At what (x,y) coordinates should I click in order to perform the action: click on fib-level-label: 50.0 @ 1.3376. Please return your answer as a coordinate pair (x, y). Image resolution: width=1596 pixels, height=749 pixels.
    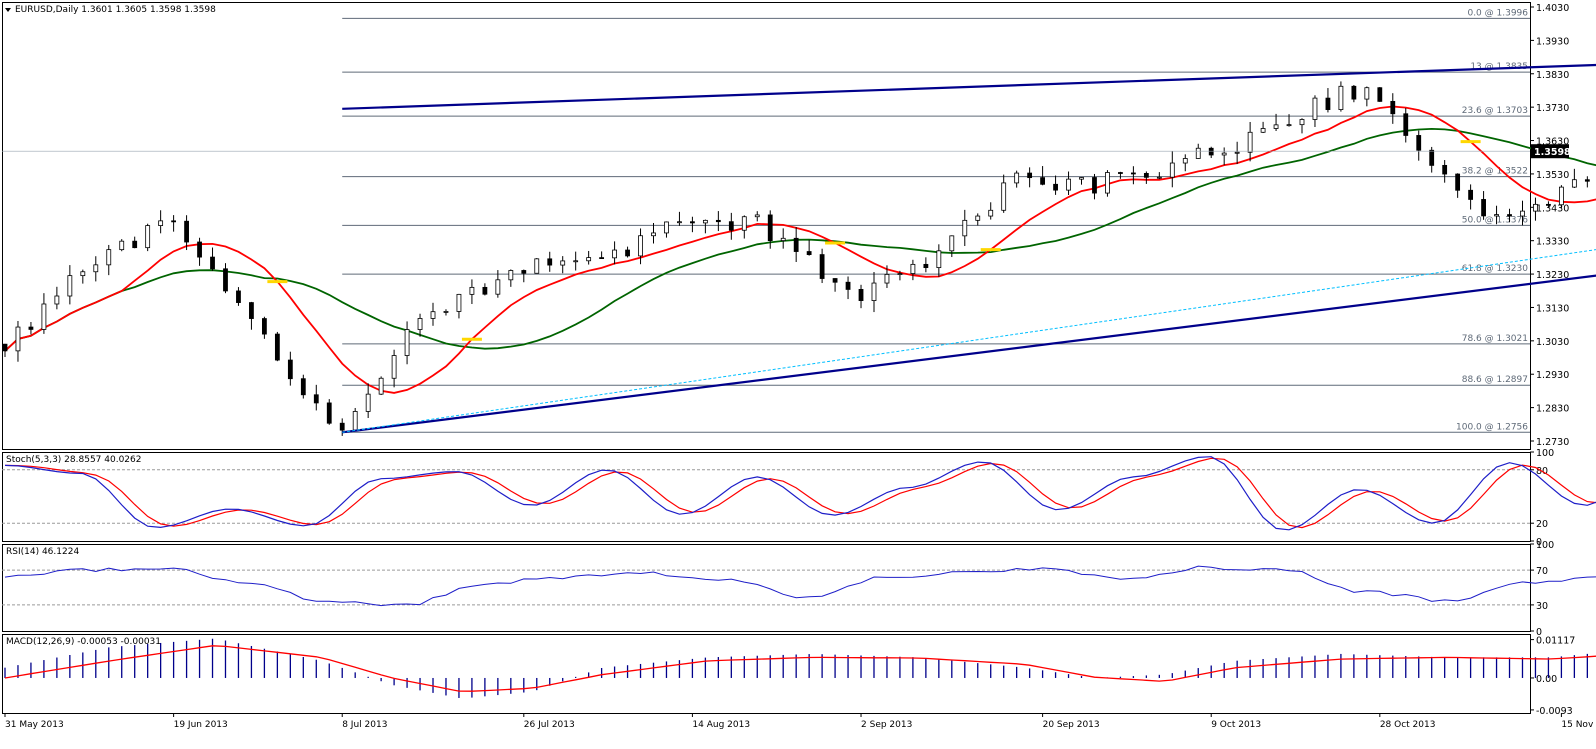
    Looking at the image, I should click on (1495, 220).